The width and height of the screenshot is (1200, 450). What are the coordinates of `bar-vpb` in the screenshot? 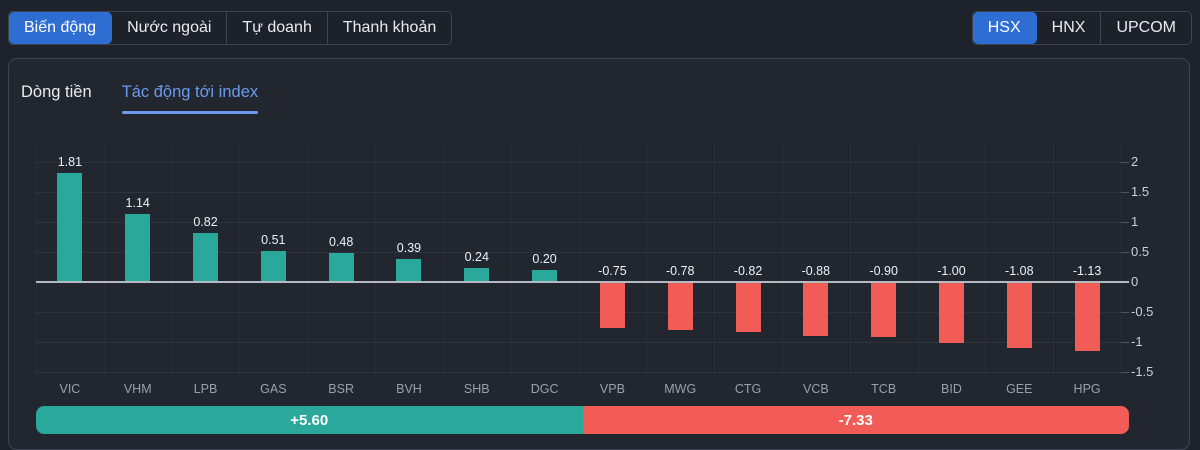 It's located at (612, 305).